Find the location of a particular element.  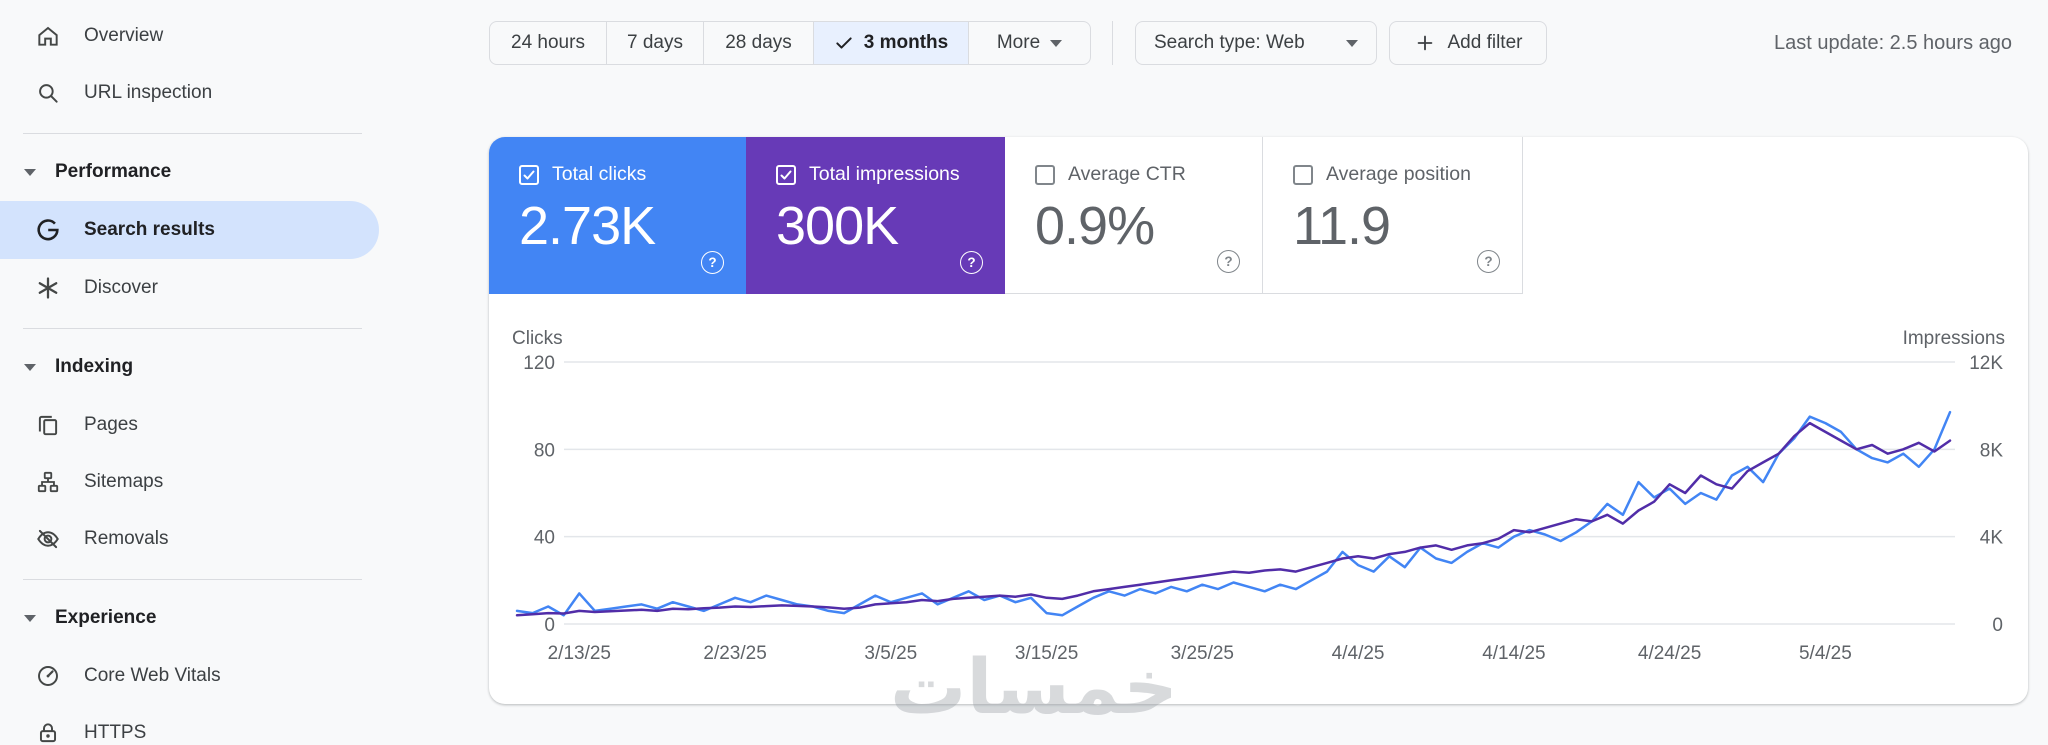

x-axis-tick-label: 4/4/25 is located at coordinates (1358, 653).